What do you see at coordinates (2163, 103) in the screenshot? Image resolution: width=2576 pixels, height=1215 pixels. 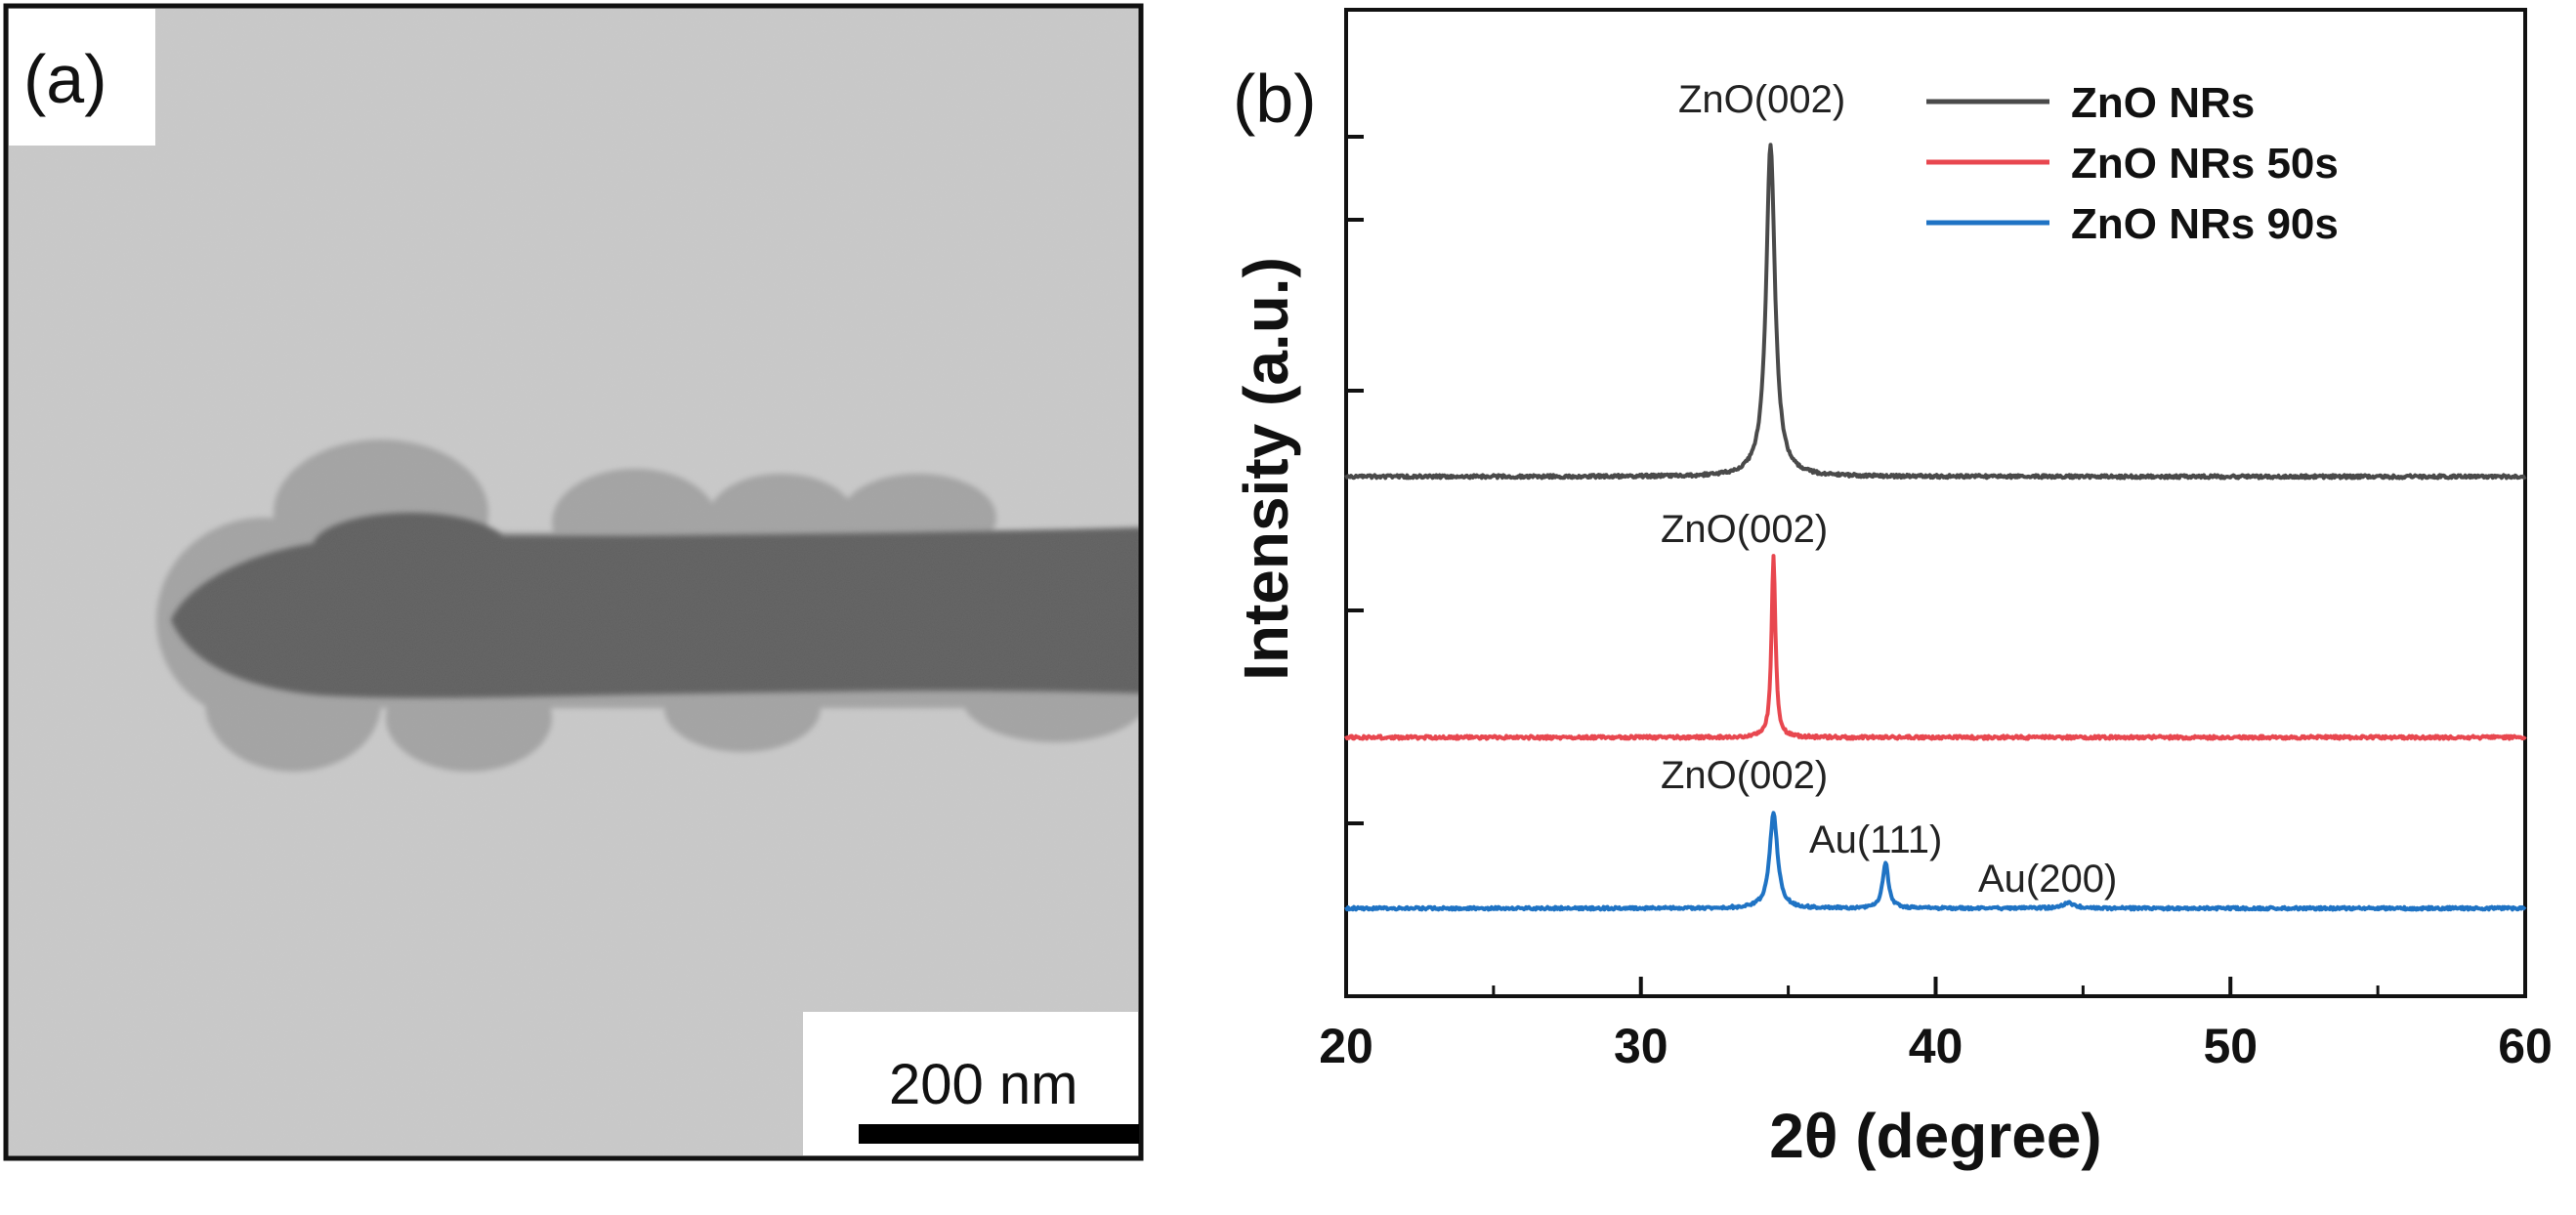 I see `legend-label: ZnO NRs` at bounding box center [2163, 103].